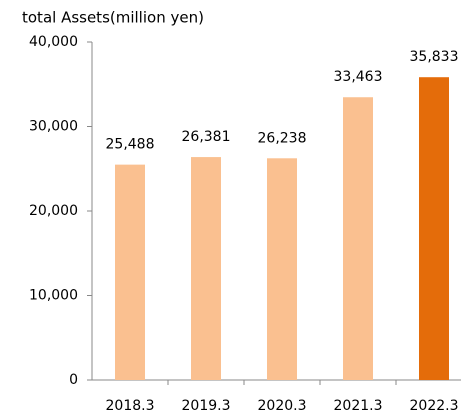 The height and width of the screenshot is (415, 461). Describe the element at coordinates (358, 406) in the screenshot. I see `x-tick-label: 2021.3` at that location.